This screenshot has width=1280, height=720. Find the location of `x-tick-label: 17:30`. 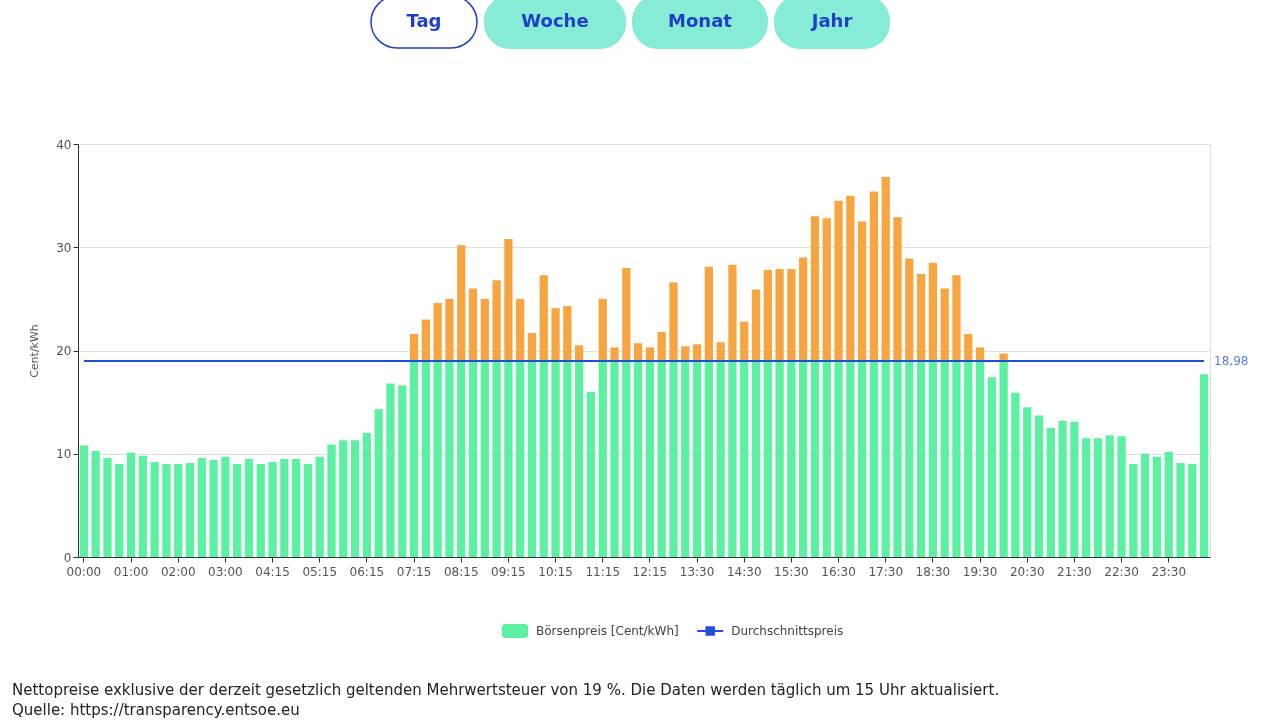

x-tick-label: 17:30 is located at coordinates (886, 571).